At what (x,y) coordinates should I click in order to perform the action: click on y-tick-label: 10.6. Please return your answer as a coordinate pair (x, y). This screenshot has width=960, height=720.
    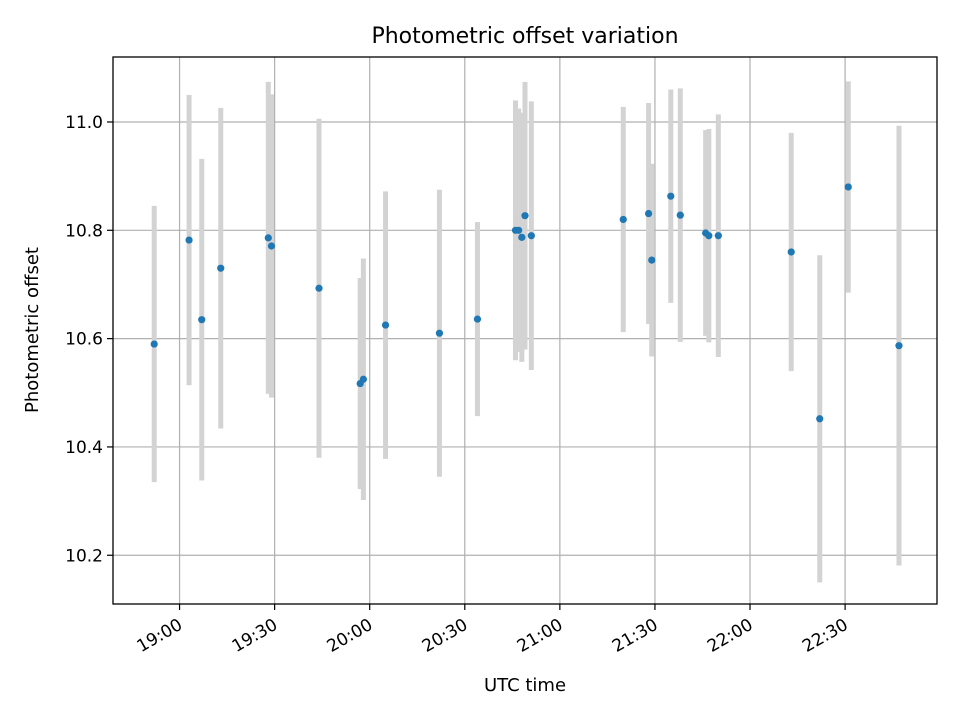
    Looking at the image, I should click on (84, 340).